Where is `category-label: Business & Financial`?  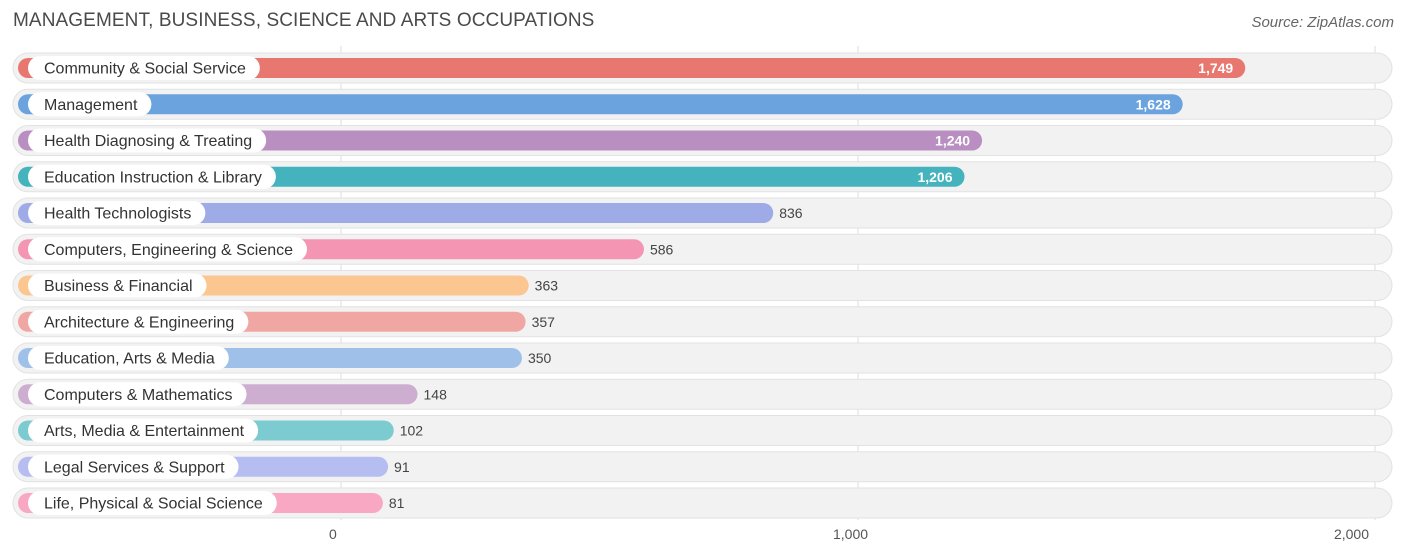
category-label: Business & Financial is located at coordinates (118, 286).